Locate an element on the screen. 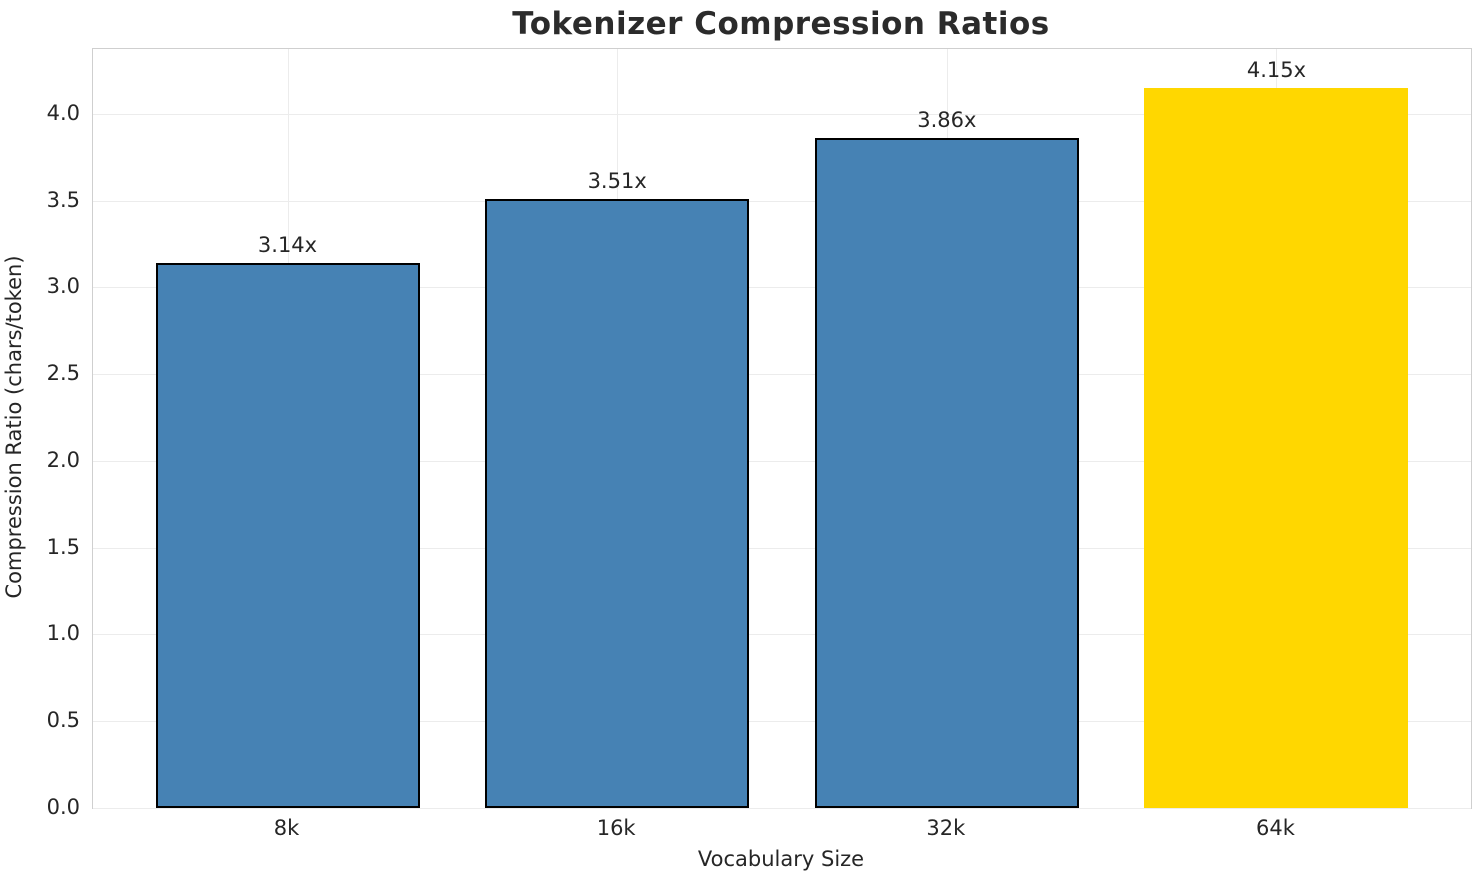 This screenshot has width=1484, height=885. x-tick-label: 8k is located at coordinates (286, 828).